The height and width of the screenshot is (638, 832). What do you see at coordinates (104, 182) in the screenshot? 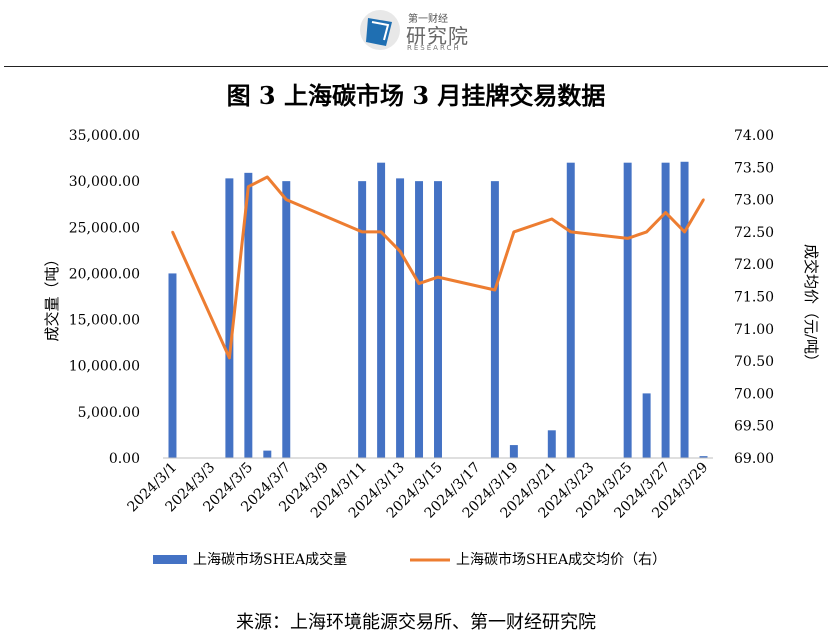
I see `y-tick-label: 30,000.00` at bounding box center [104, 182].